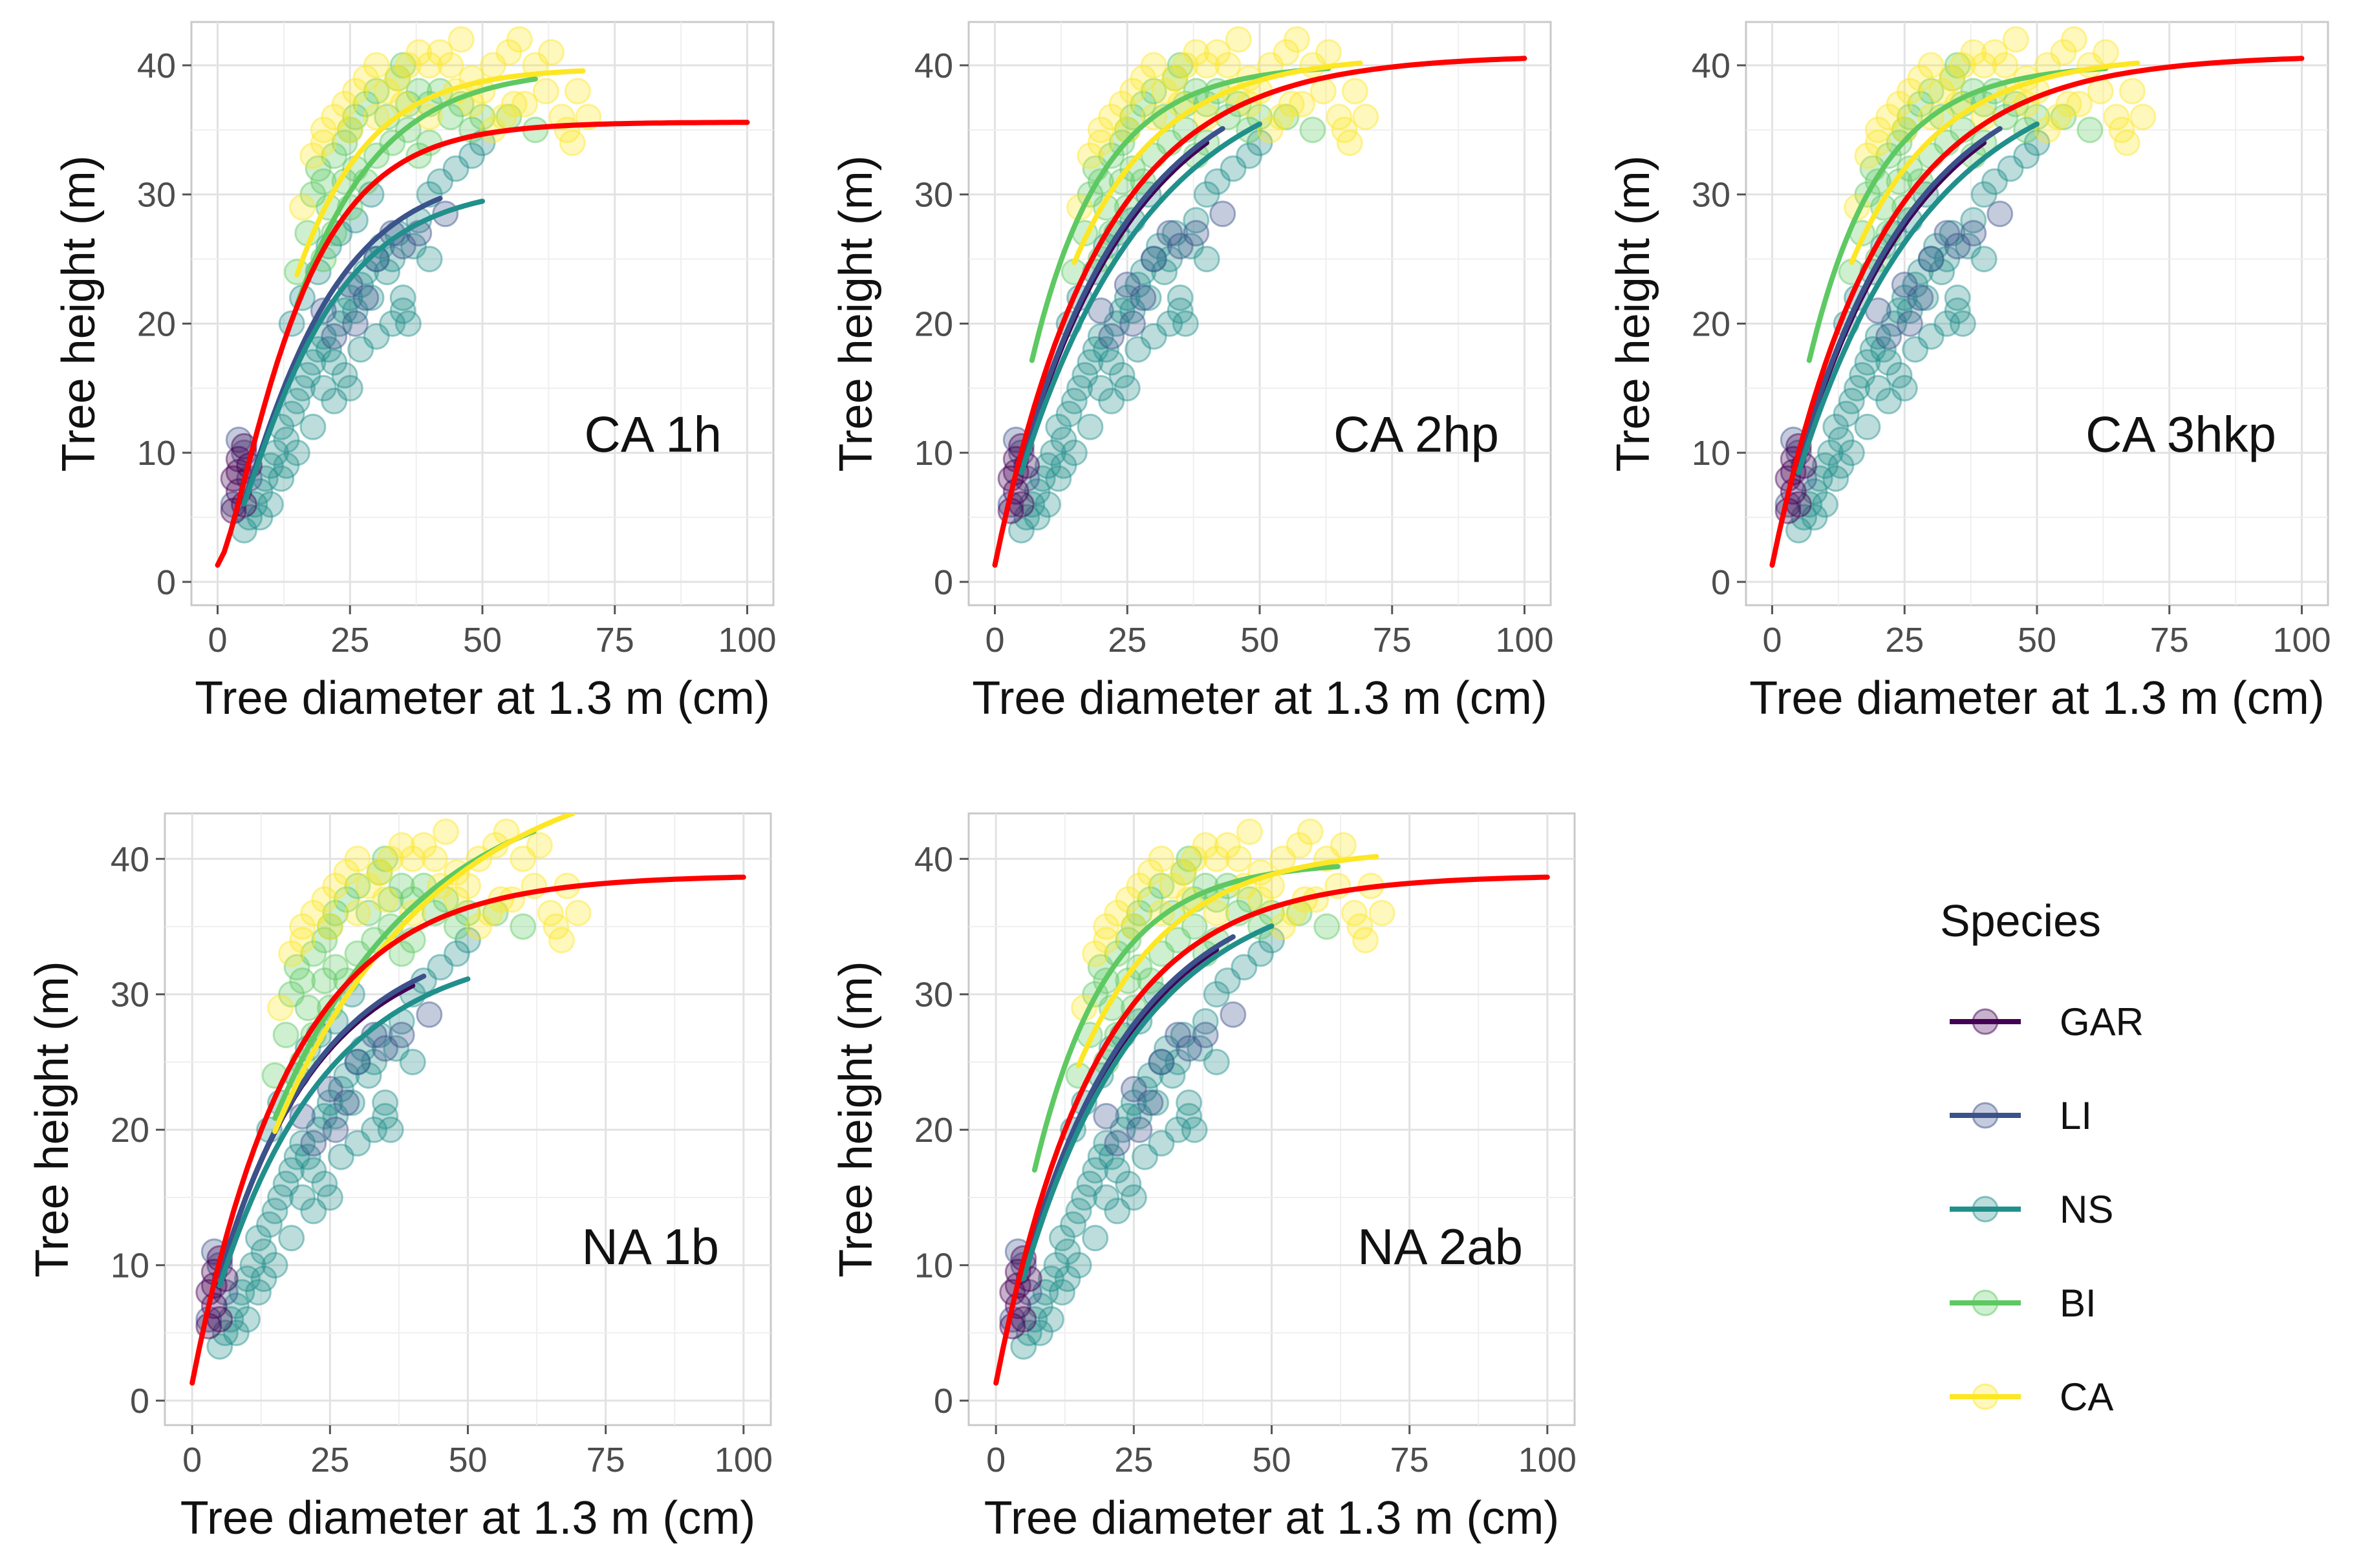 The image size is (2370, 1568). I want to click on gridlines, so click(1272, 1119).